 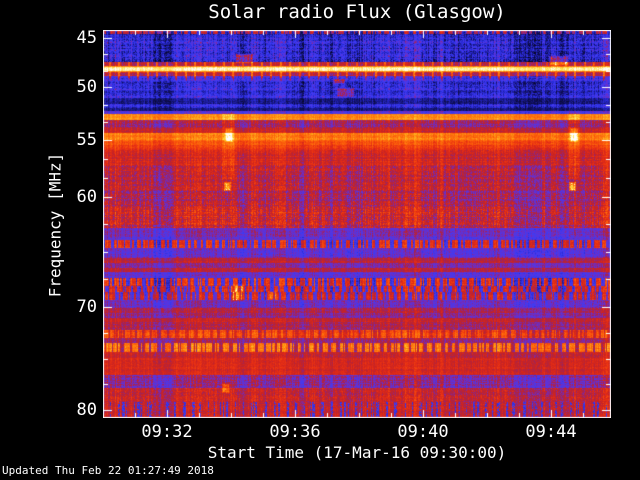 I want to click on x-tick-label: 09:36, so click(x=295, y=432).